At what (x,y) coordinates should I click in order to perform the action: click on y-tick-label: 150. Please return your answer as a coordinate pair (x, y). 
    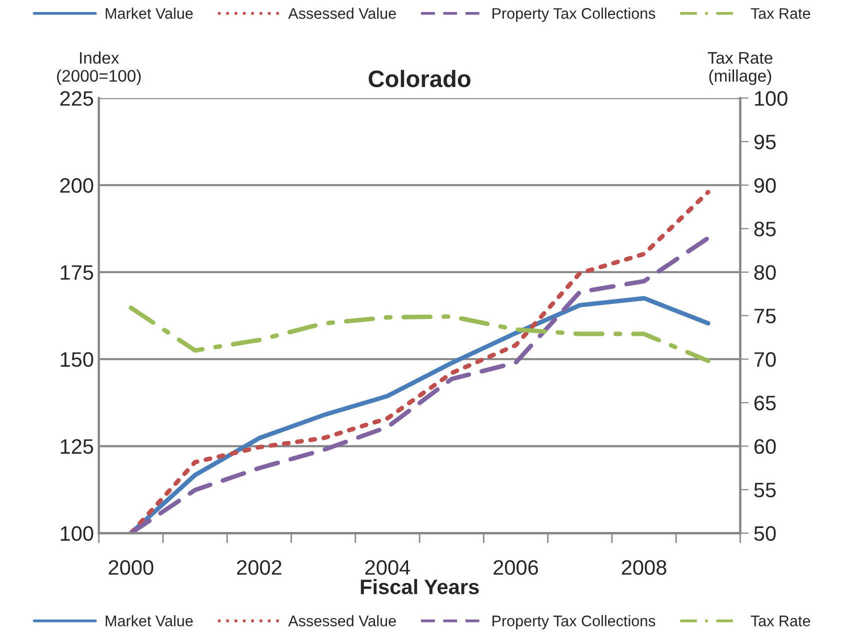
    Looking at the image, I should click on (77, 359).